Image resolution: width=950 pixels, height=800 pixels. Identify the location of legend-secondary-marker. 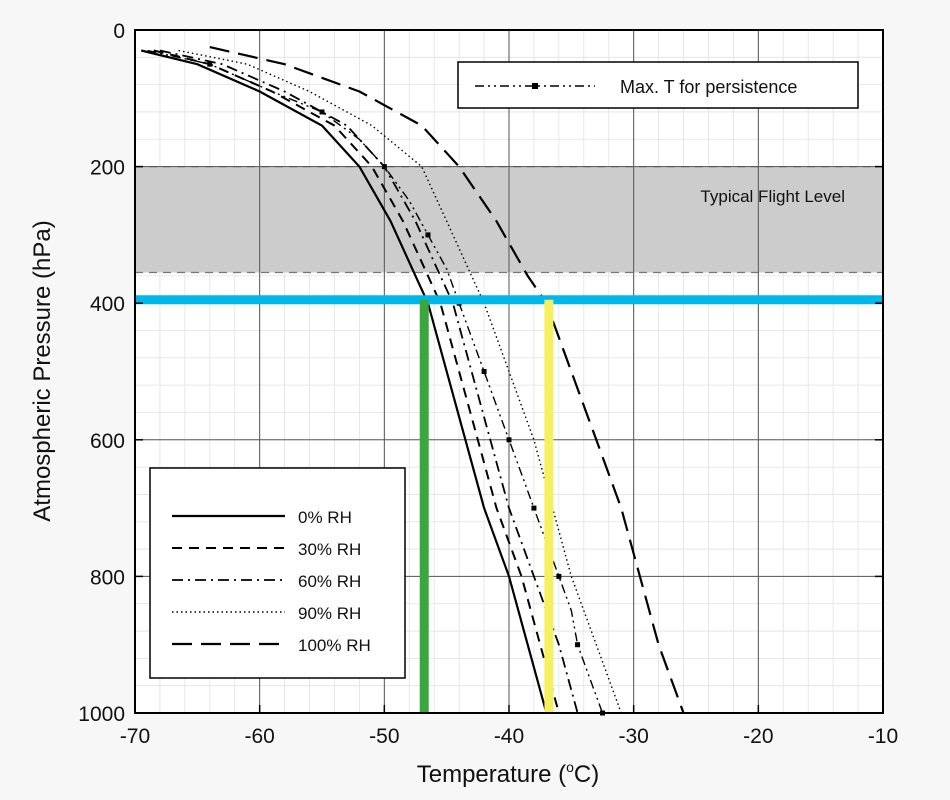
(535, 86).